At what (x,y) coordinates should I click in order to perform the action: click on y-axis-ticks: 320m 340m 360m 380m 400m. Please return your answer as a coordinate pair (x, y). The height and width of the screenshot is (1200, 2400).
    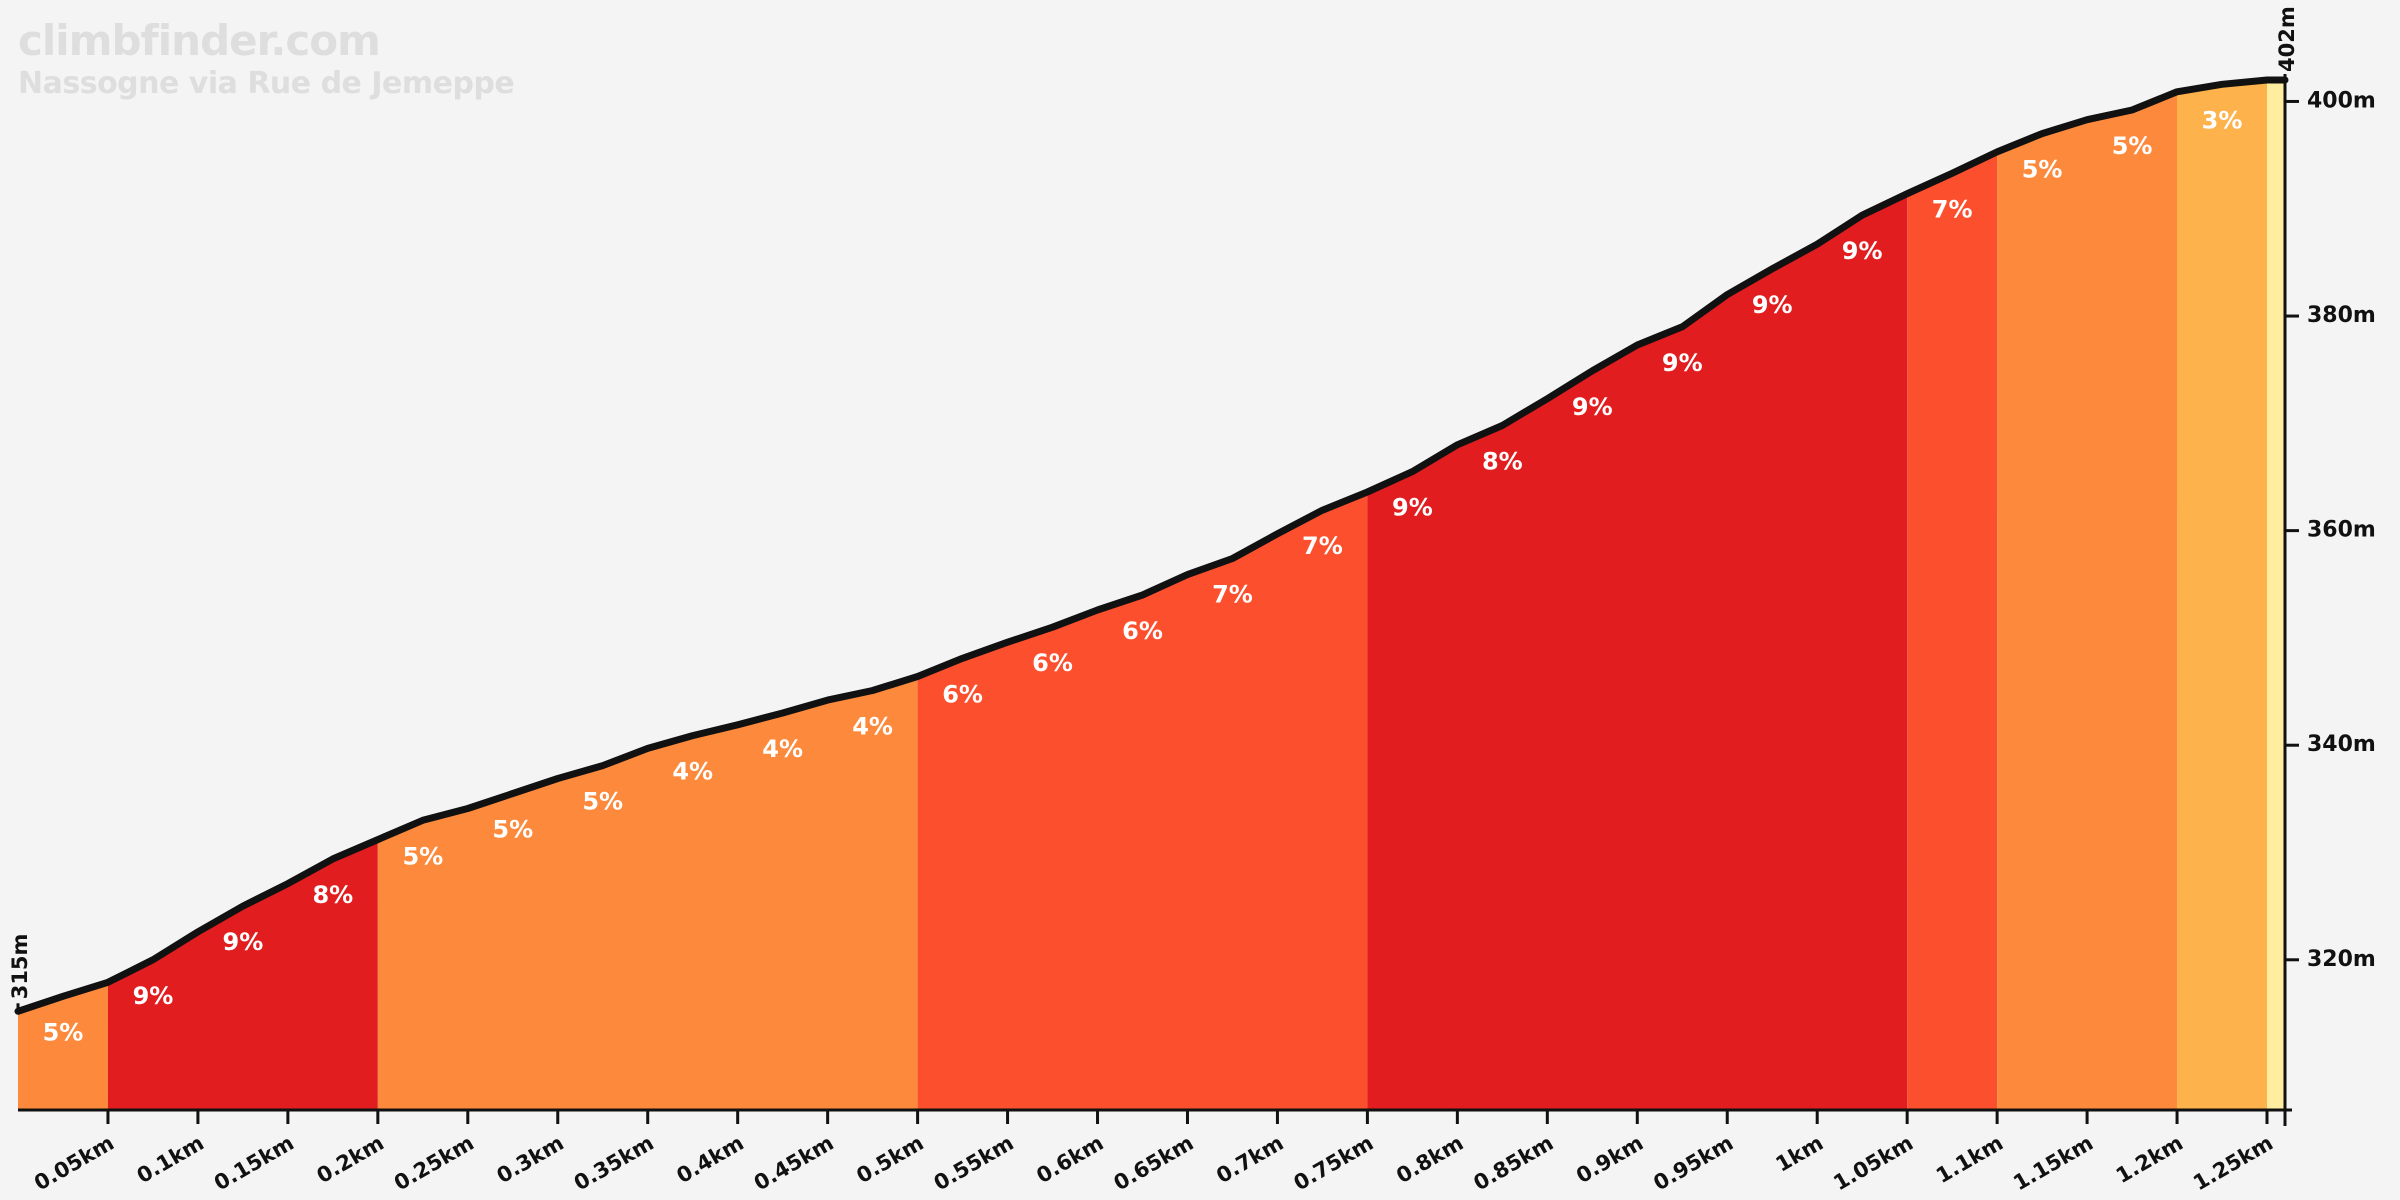
    Looking at the image, I should click on (2330, 530).